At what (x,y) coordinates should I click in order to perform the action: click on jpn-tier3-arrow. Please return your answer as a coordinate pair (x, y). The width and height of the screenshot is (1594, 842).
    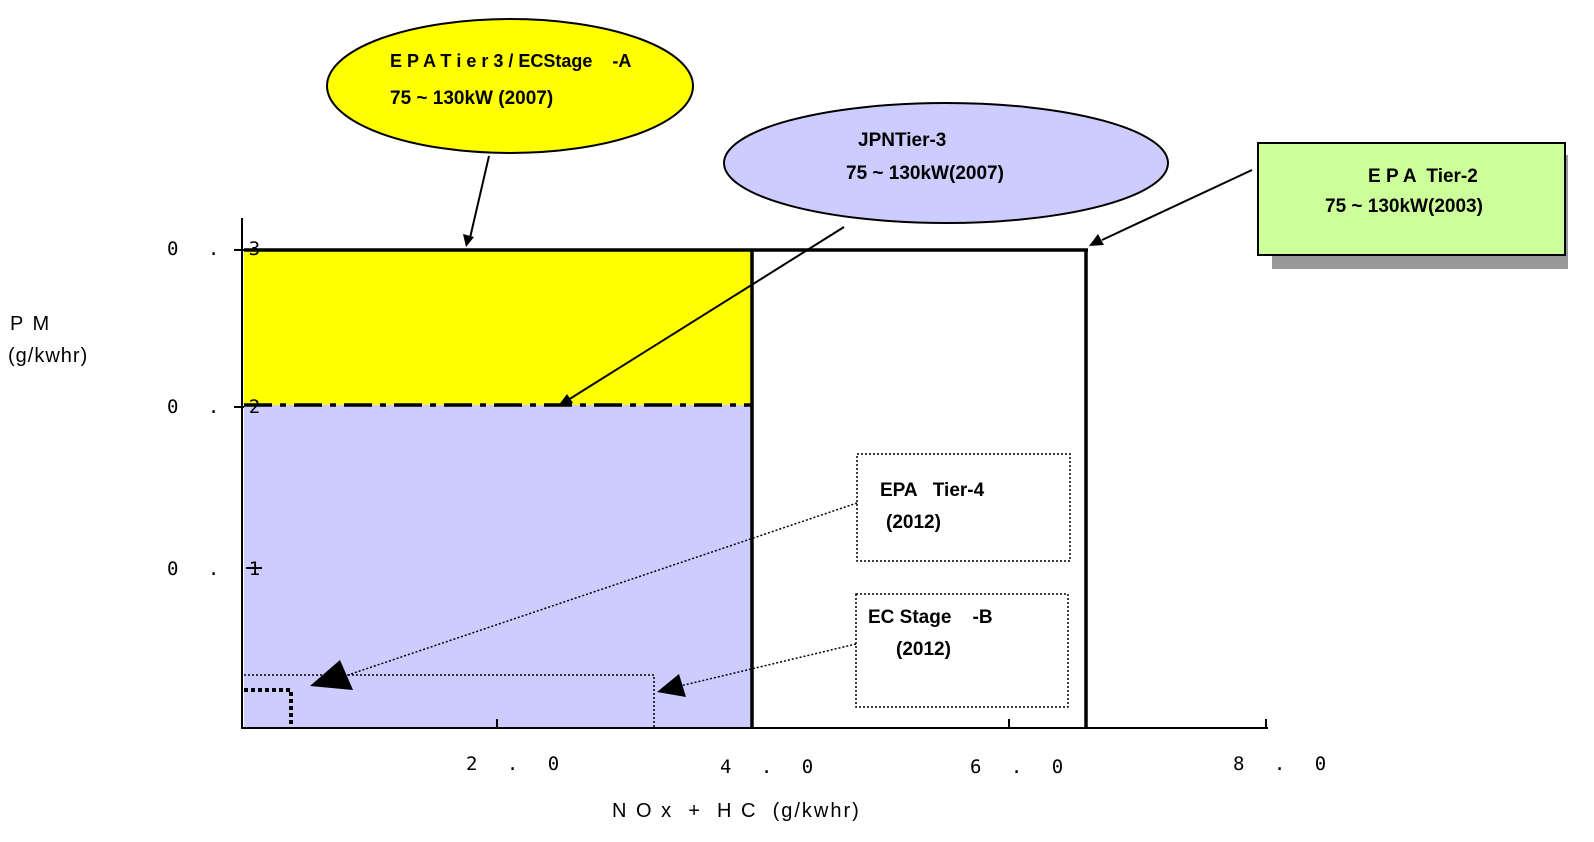
    Looking at the image, I should click on (701, 316).